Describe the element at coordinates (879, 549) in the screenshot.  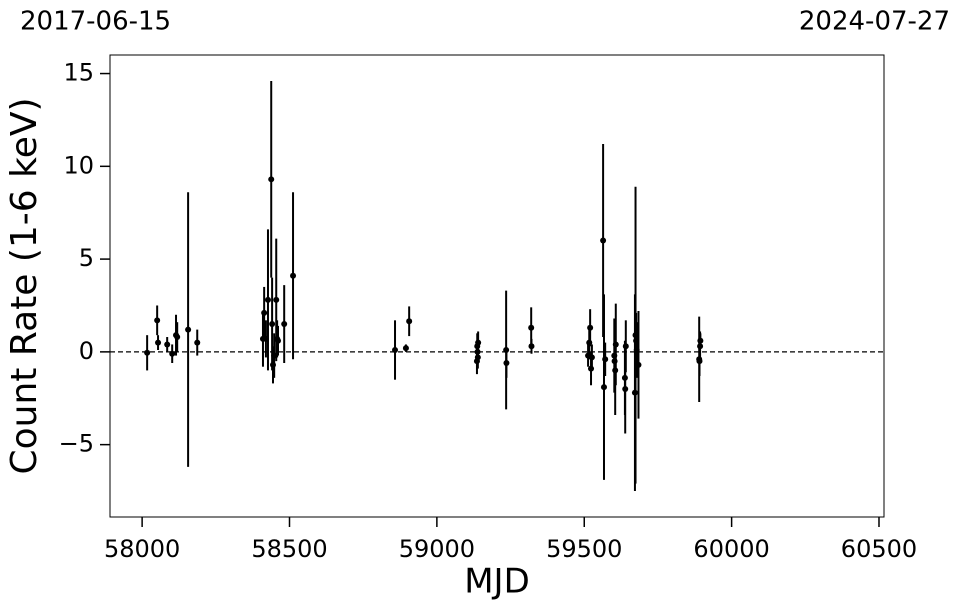
I see `x-tick-label: 60500` at that location.